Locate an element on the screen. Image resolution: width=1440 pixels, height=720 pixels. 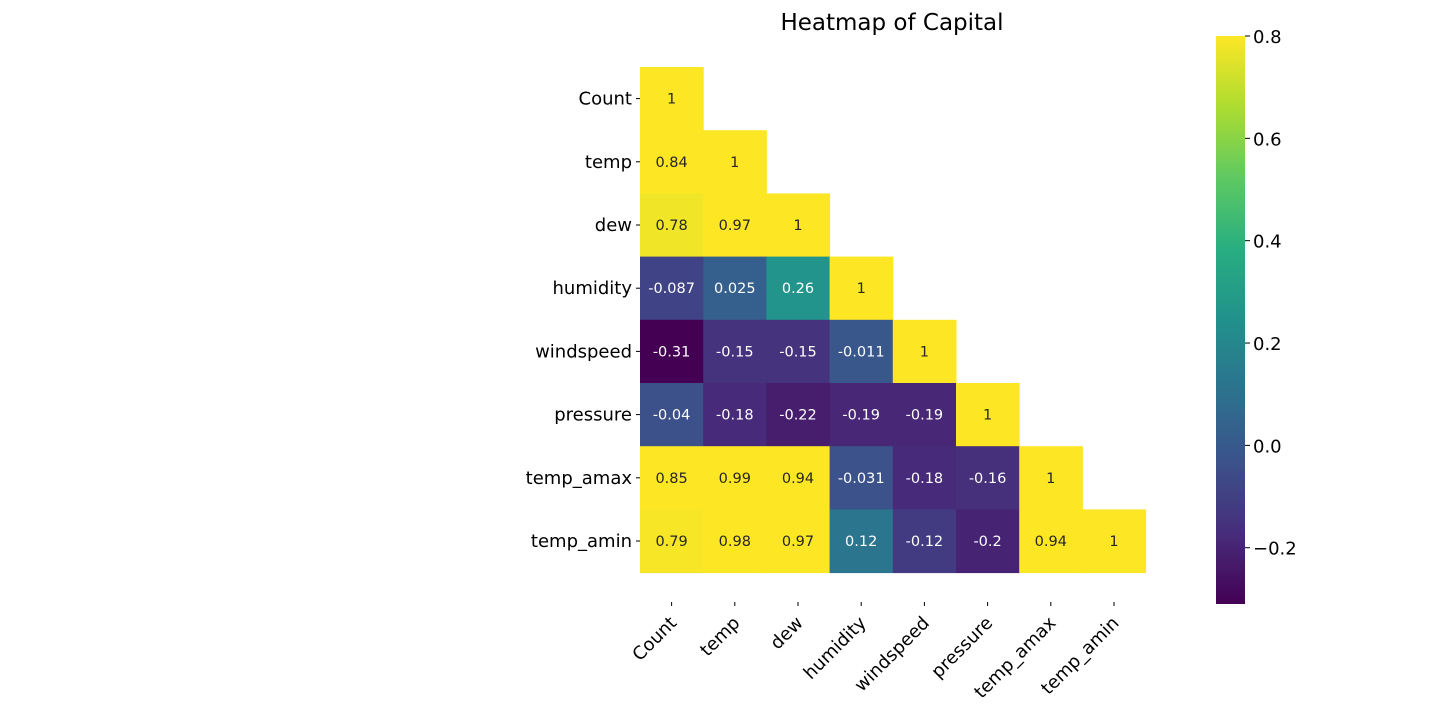
colorbar-tick-labels: 0.8 0.6 0.4 0.2 0.0 −0.2 is located at coordinates (1271, 293).